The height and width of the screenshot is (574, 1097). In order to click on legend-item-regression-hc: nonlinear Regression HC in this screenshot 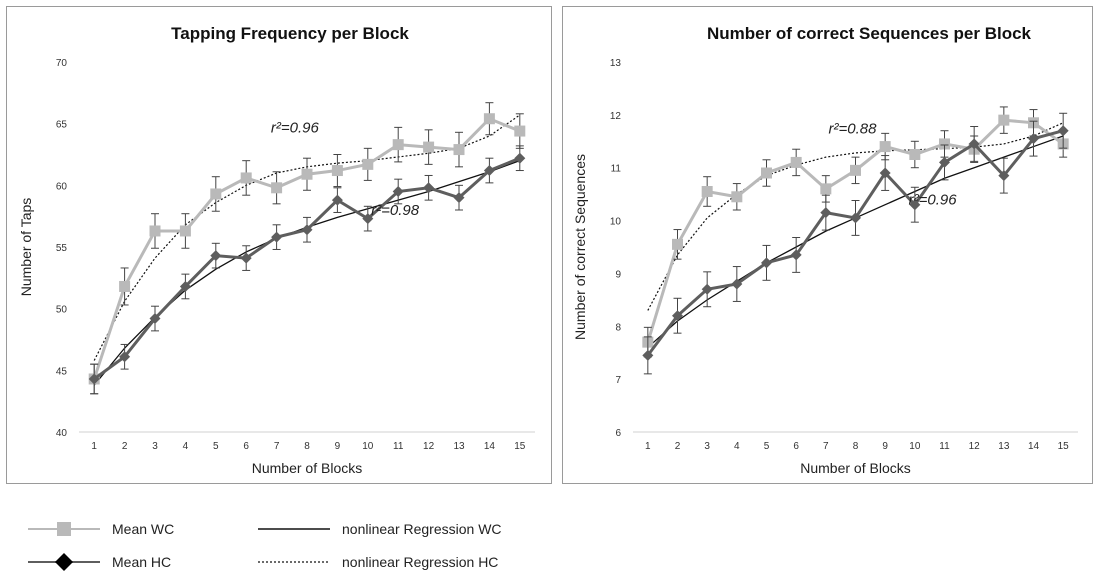, I will do `click(378, 562)`.